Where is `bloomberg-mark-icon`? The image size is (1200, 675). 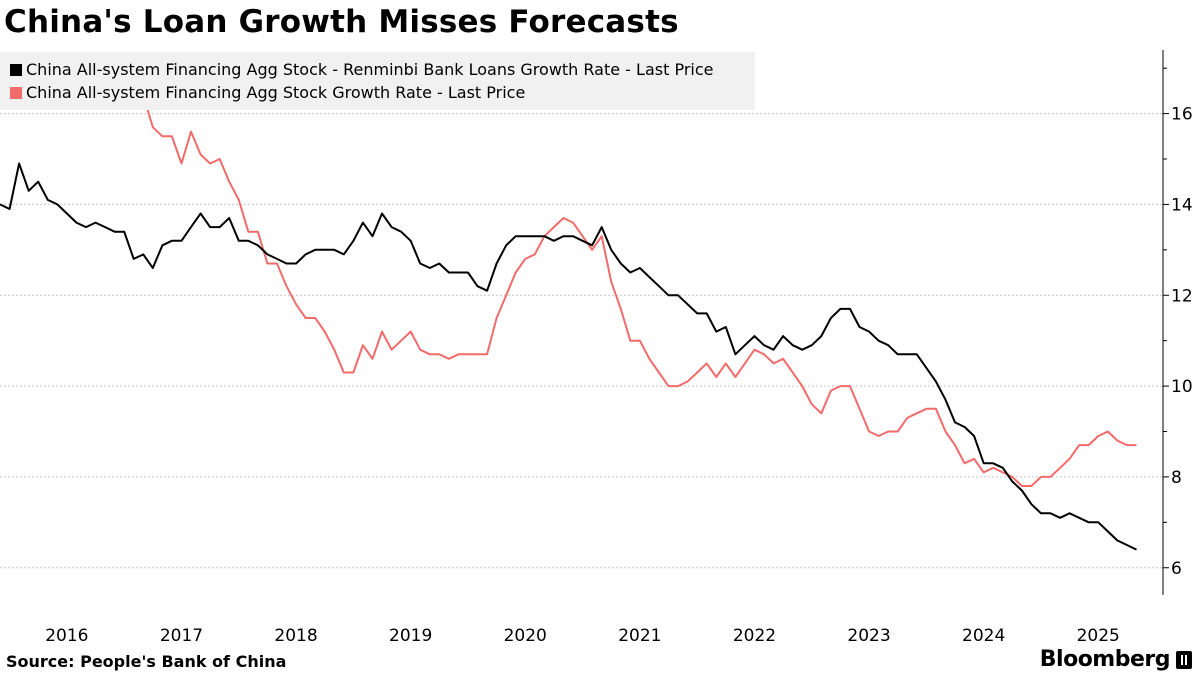 bloomberg-mark-icon is located at coordinates (1184, 659).